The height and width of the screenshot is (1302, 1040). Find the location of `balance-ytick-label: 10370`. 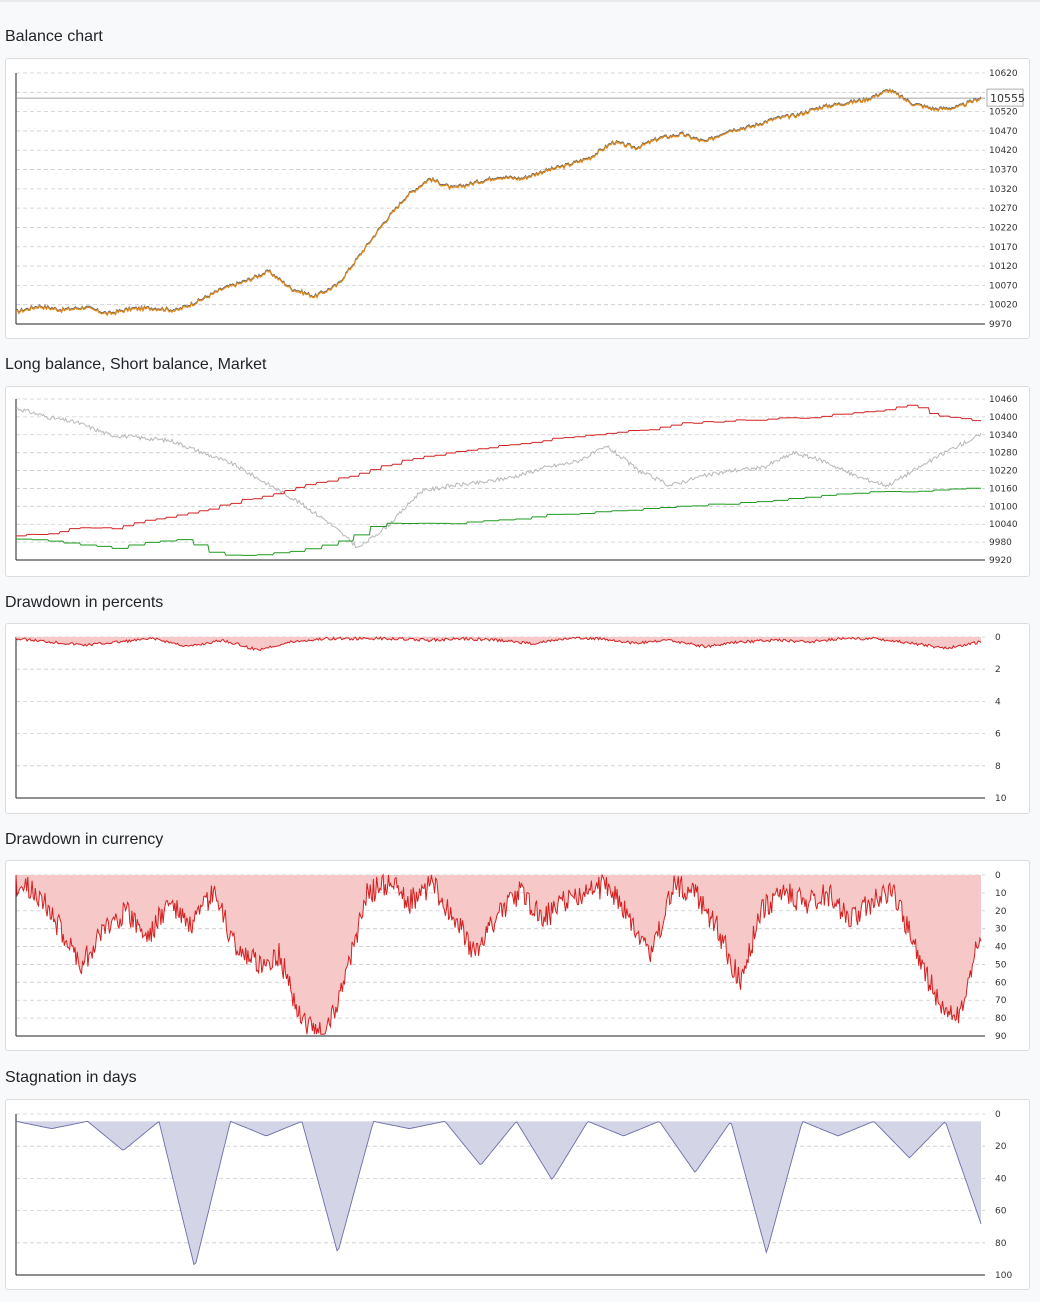

balance-ytick-label: 10370 is located at coordinates (1003, 171).